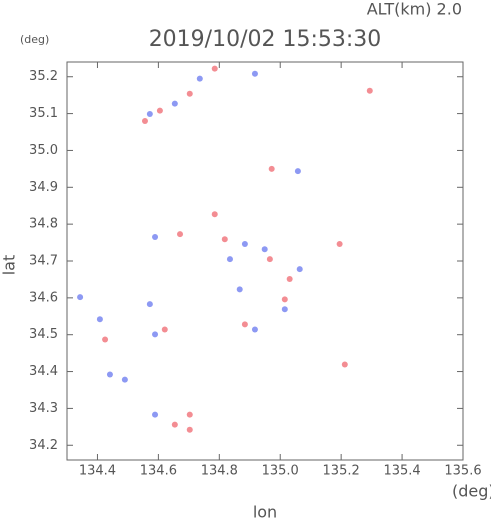 Image resolution: width=491 pixels, height=521 pixels. Describe the element at coordinates (43, 150) in the screenshot. I see `y-tick-label: 35.0` at that location.